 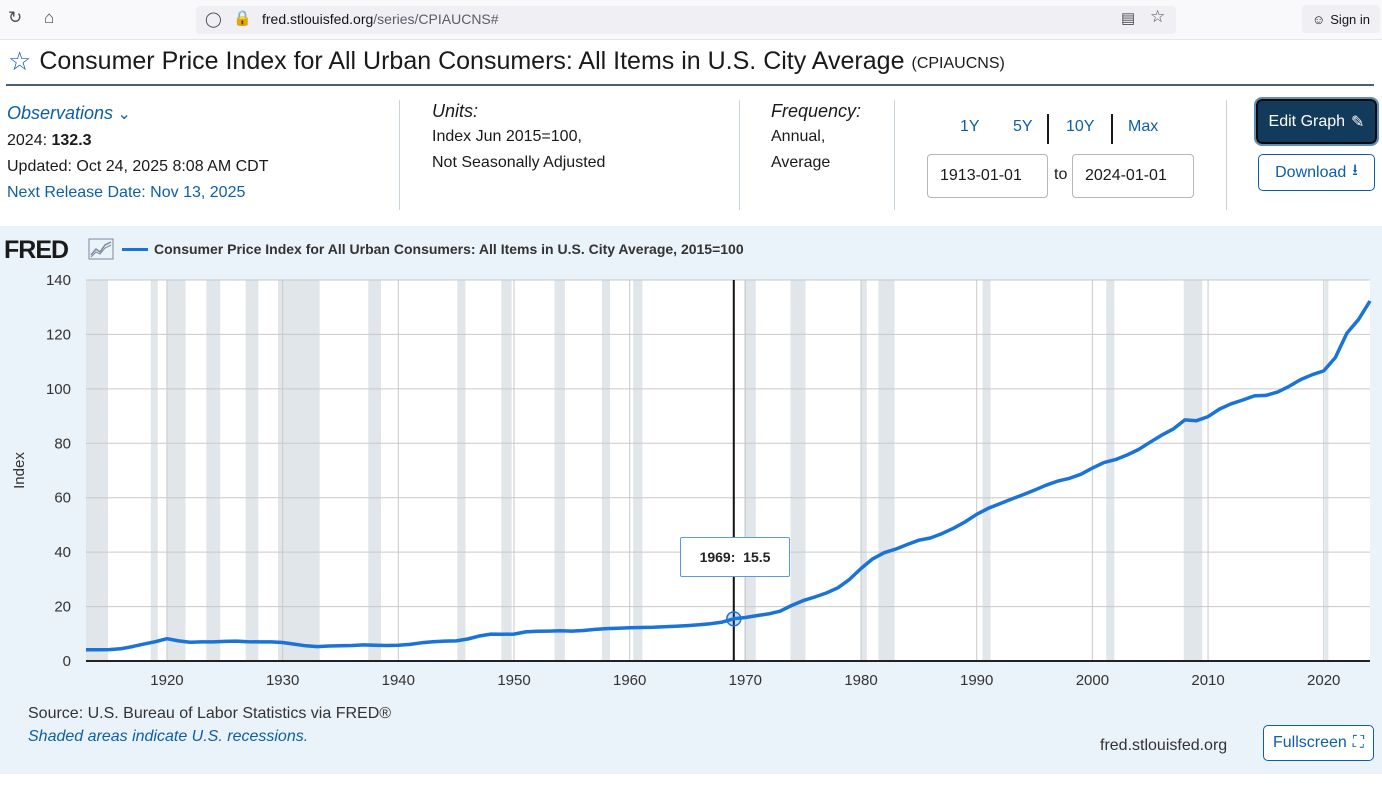 I want to click on title-divider, so click(x=690, y=85).